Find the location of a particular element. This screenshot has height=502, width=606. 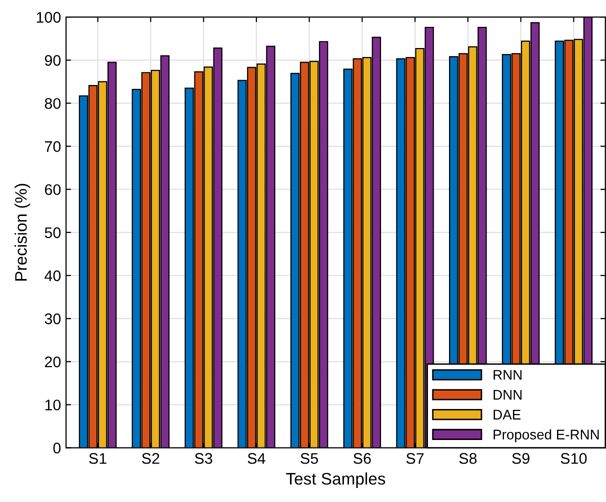

y-tick-label: 60 is located at coordinates (52, 190).